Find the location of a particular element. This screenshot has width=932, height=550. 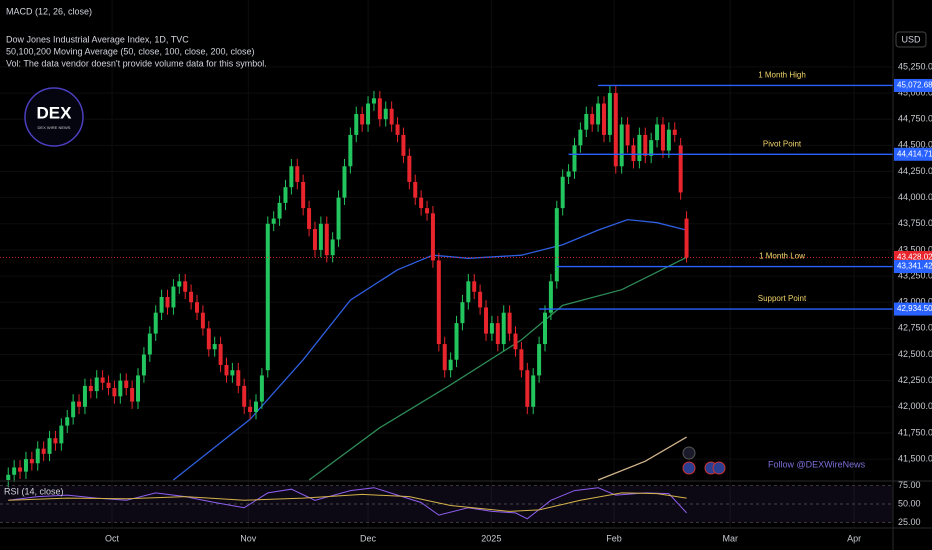

y-tick-label: 45,000.00 is located at coordinates (915, 92).